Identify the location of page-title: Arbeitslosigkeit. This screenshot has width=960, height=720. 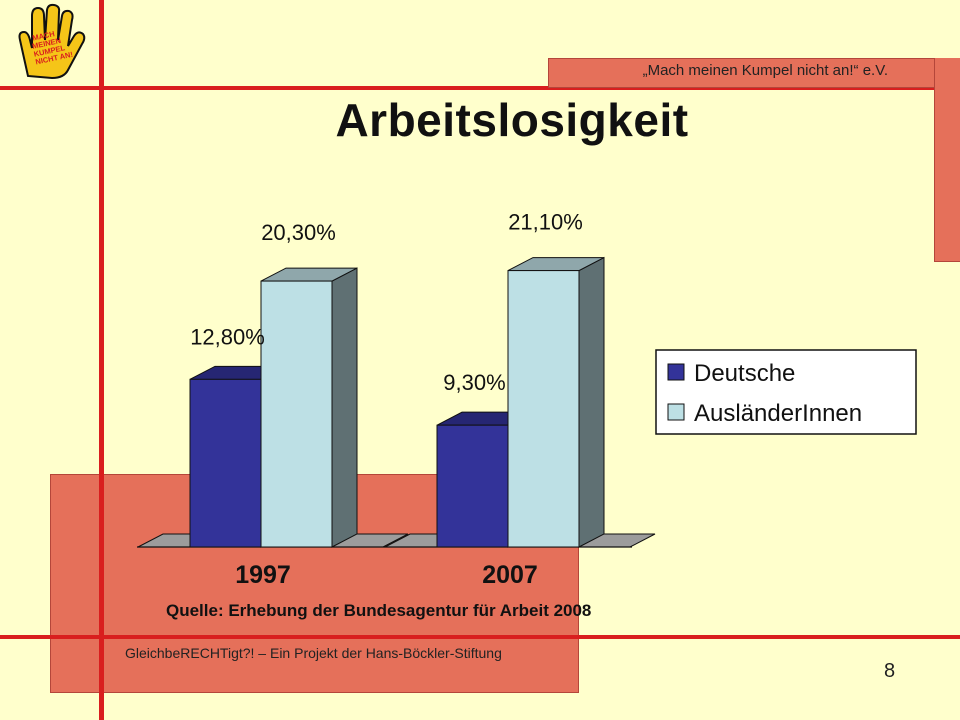
(512, 120).